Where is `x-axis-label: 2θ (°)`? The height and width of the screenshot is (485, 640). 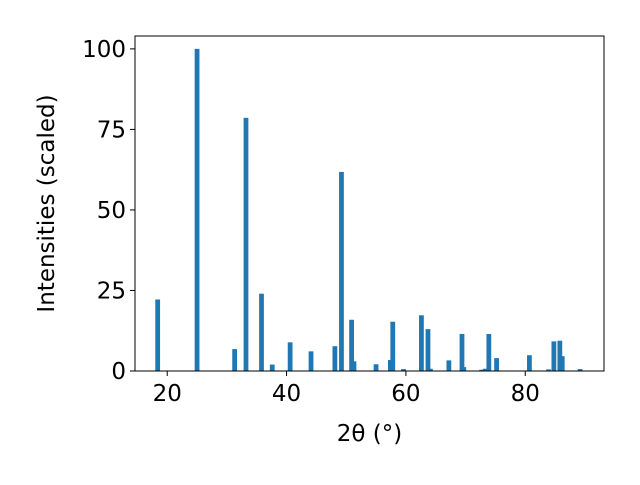 x-axis-label: 2θ (°) is located at coordinates (369, 434).